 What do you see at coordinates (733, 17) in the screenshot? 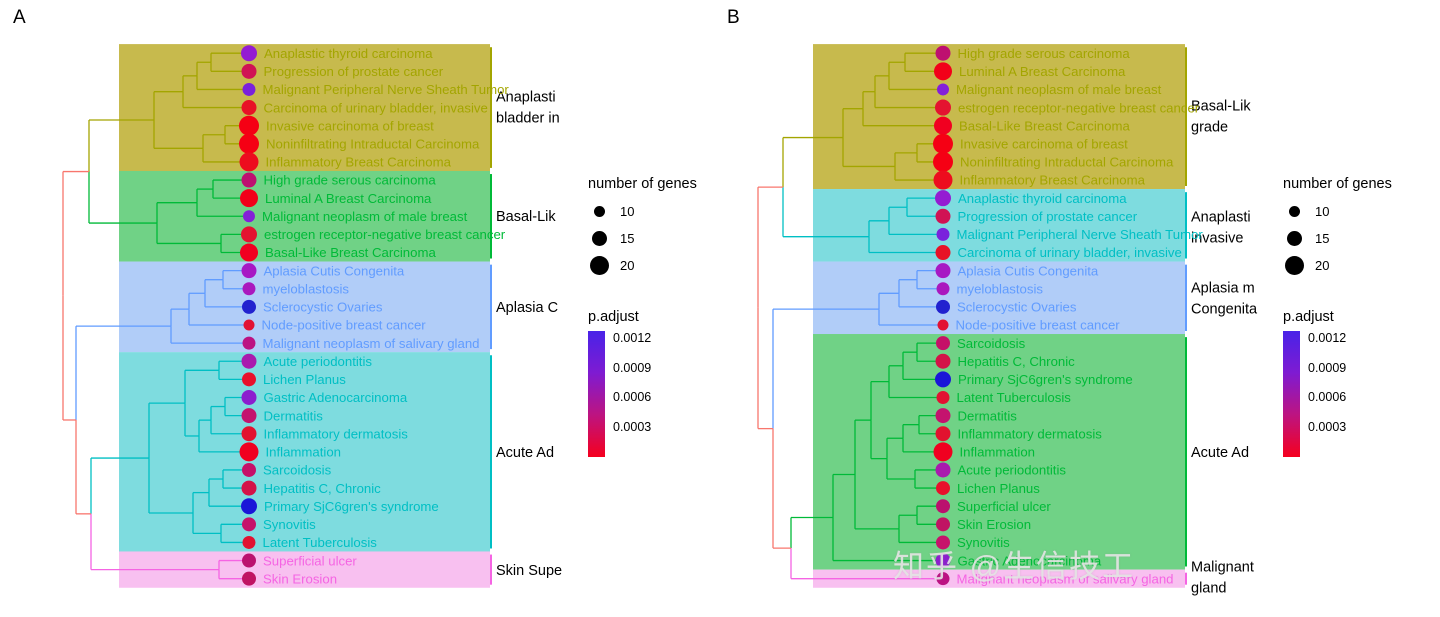
I see `panel-b-label: B` at bounding box center [733, 17].